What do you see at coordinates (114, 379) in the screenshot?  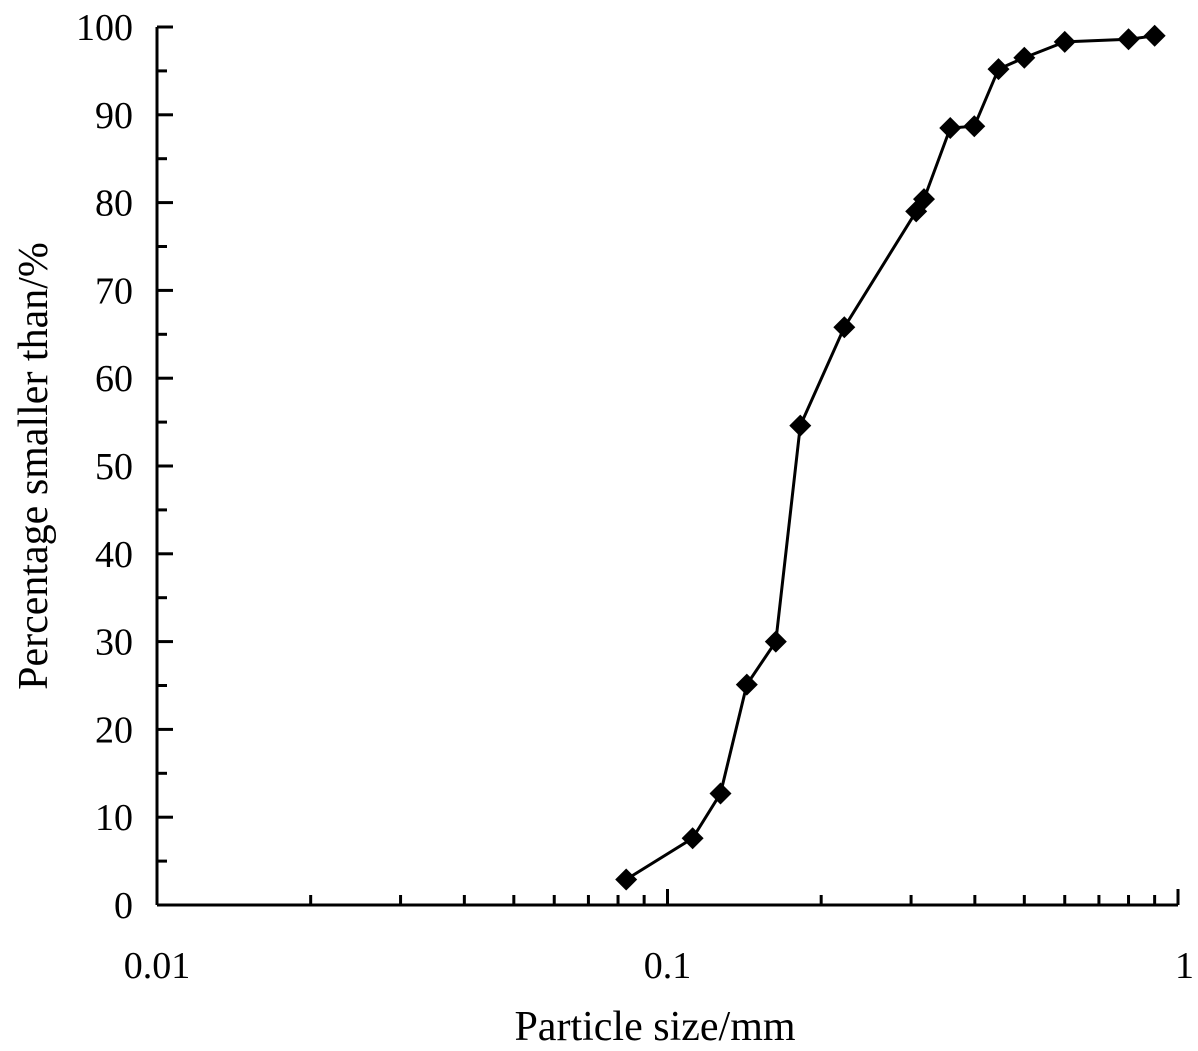 I see `y-tick-label: 60` at bounding box center [114, 379].